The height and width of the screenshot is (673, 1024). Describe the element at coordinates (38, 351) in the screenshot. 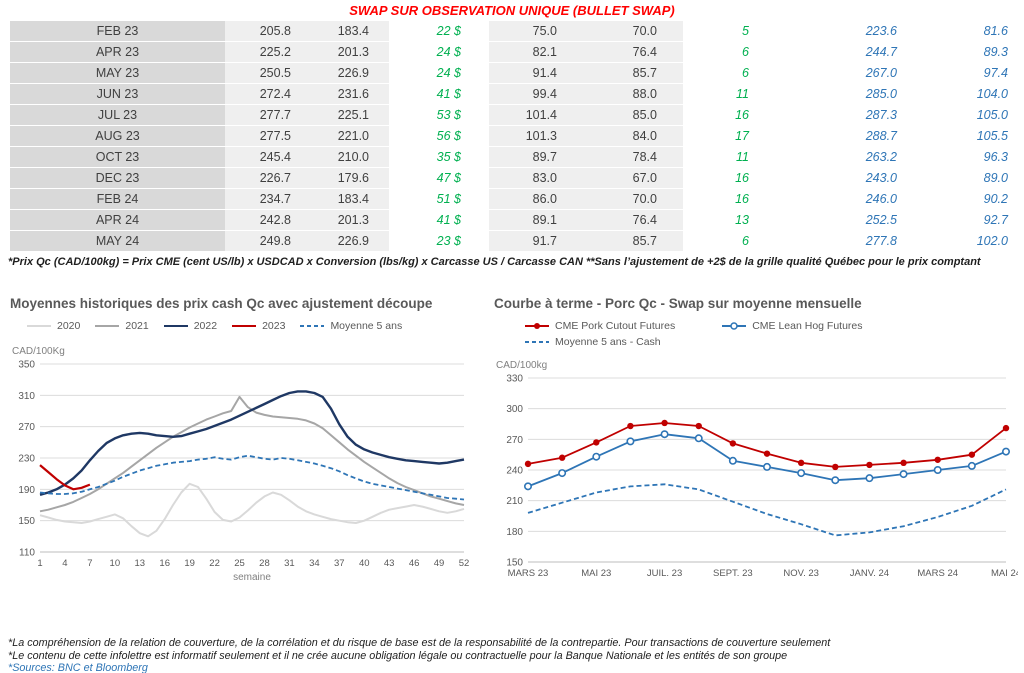

I see `y-axis-unit-label: CAD/100Kg` at that location.